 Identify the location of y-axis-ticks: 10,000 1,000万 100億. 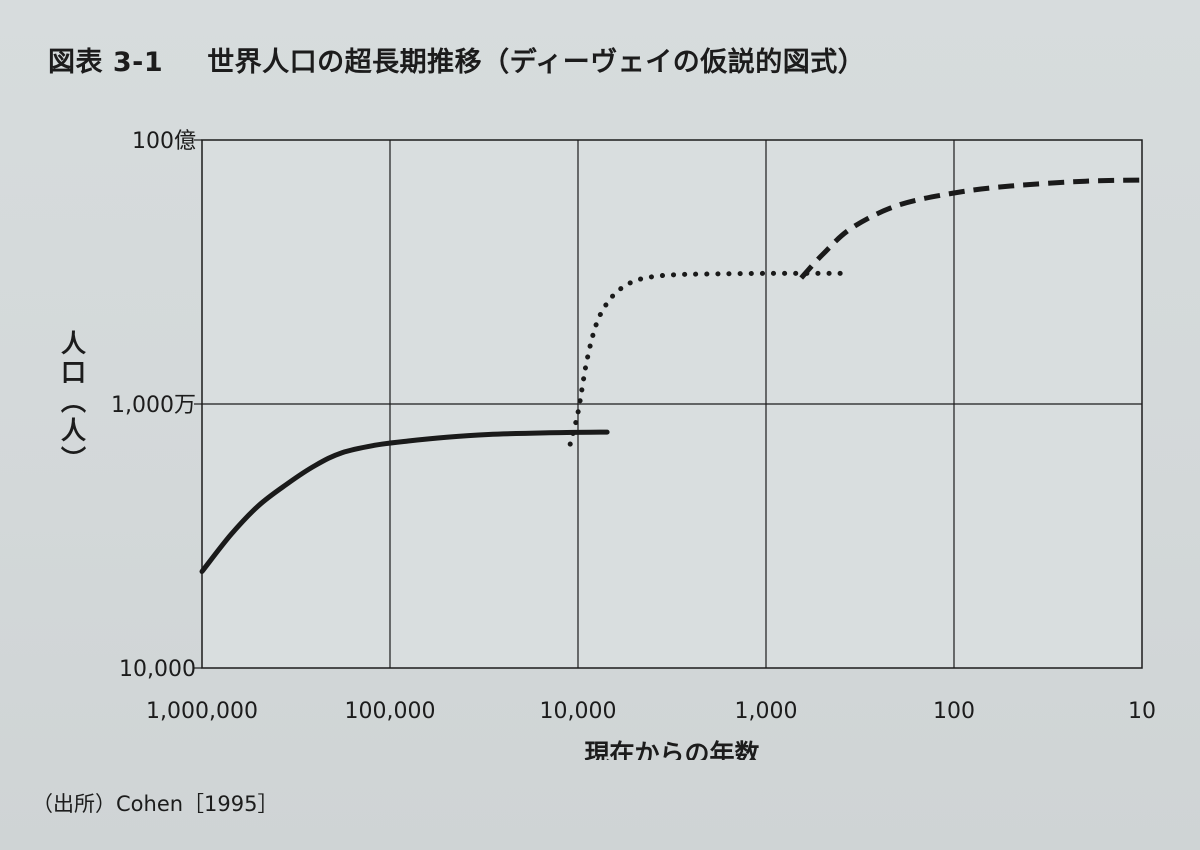
(156, 405).